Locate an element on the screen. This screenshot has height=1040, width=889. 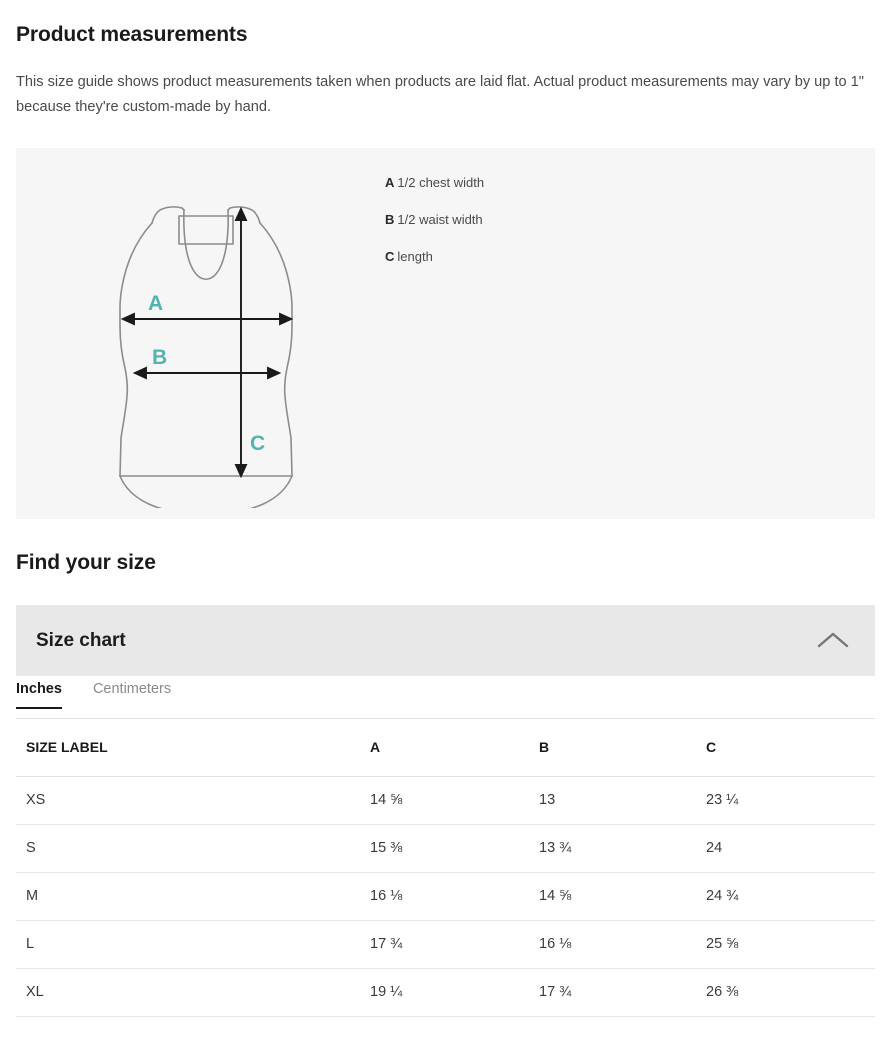
cell-size-label: XS is located at coordinates (193, 800).